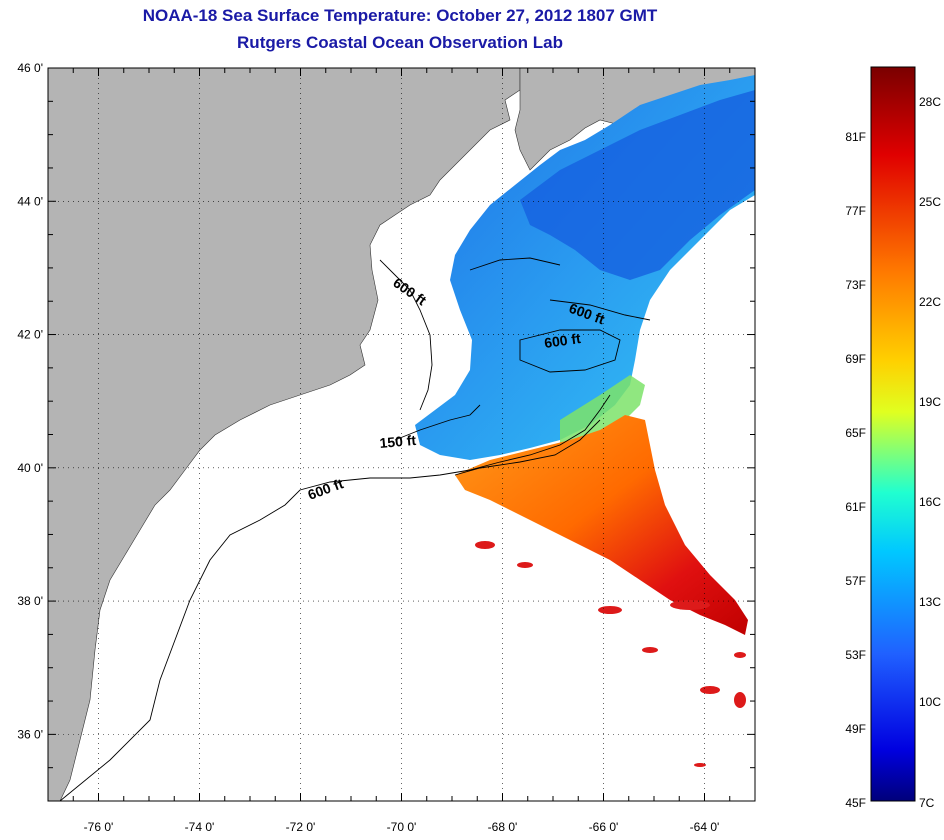 This screenshot has width=944, height=840. Describe the element at coordinates (30, 335) in the screenshot. I see `lat-tick-label: 42 0'` at that location.